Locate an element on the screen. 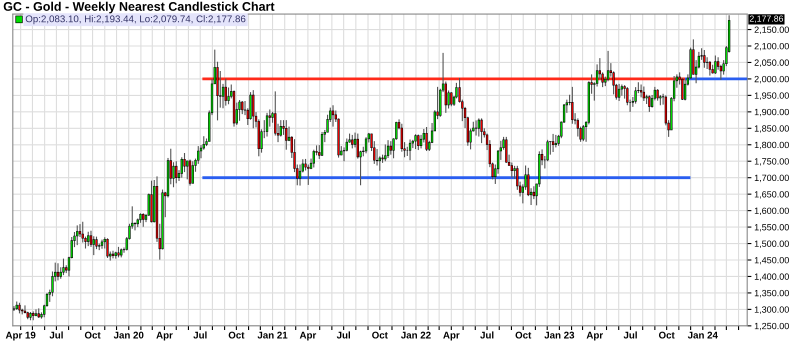 The height and width of the screenshot is (343, 800). y-tick-label: 1,900.00 is located at coordinates (771, 112).